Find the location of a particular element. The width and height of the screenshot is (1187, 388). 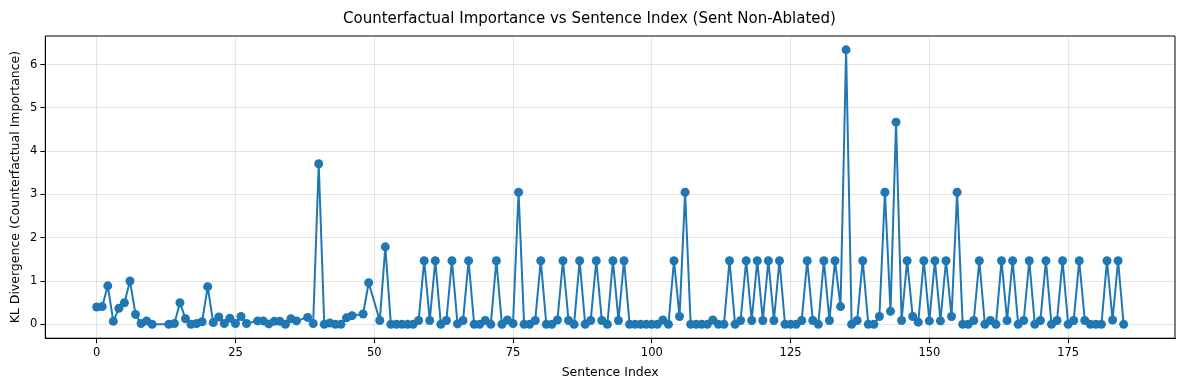

x-tick-label: 25 is located at coordinates (235, 352).